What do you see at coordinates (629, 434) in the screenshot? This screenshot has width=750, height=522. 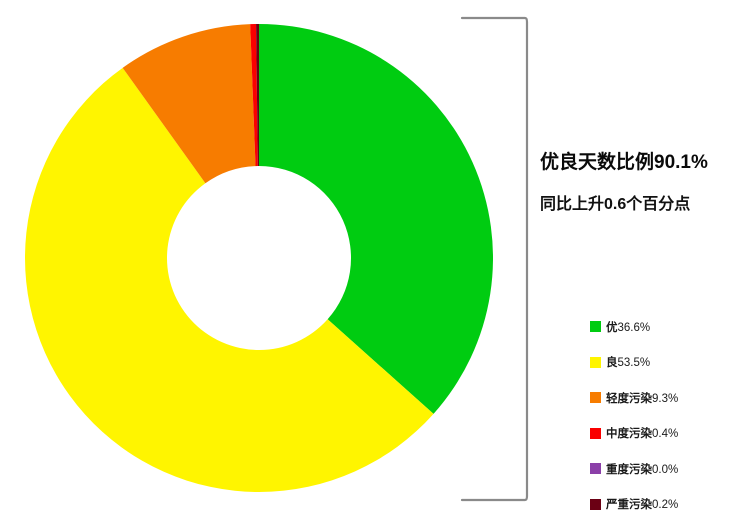 I see `legend-label-name: 中度污染` at bounding box center [629, 434].